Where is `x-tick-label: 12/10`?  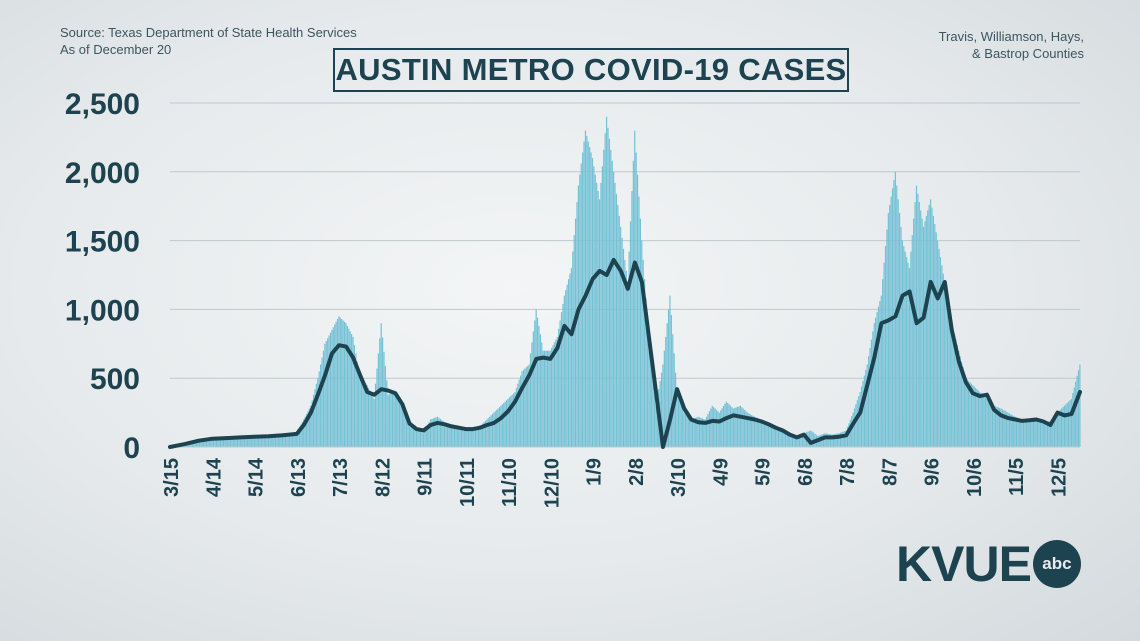
x-tick-label: 12/10 is located at coordinates (552, 483).